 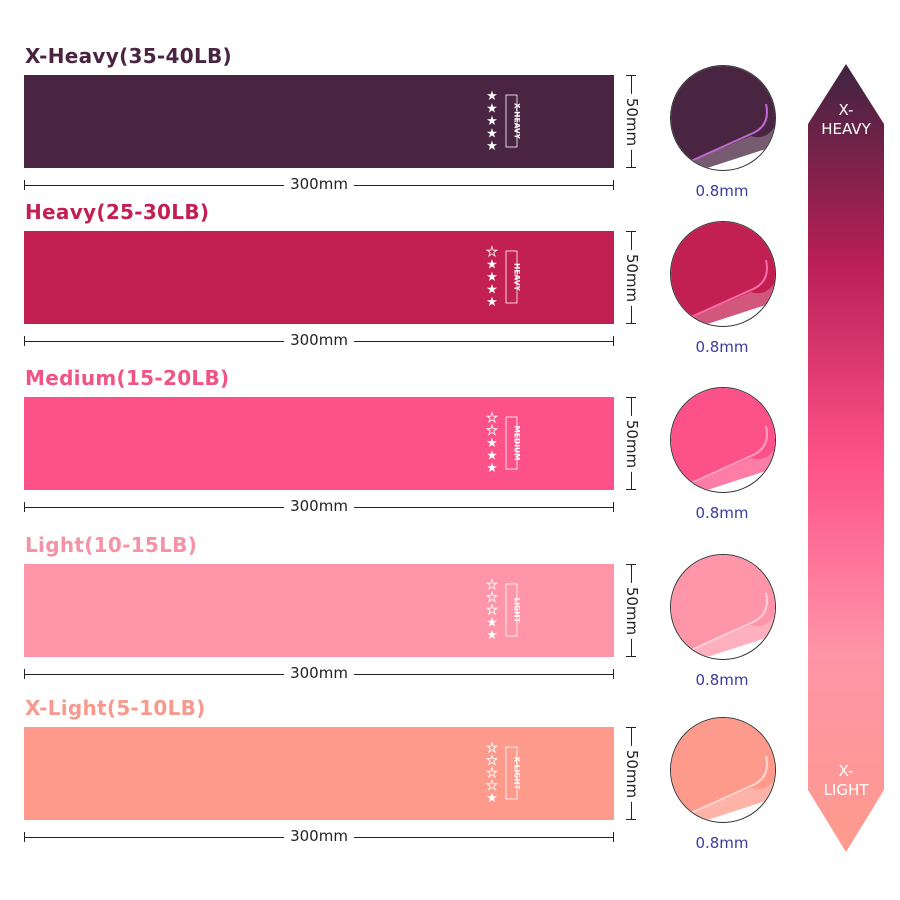 I want to click on star-rating: ★★★★★ X-HEAVY, so click(x=503, y=121).